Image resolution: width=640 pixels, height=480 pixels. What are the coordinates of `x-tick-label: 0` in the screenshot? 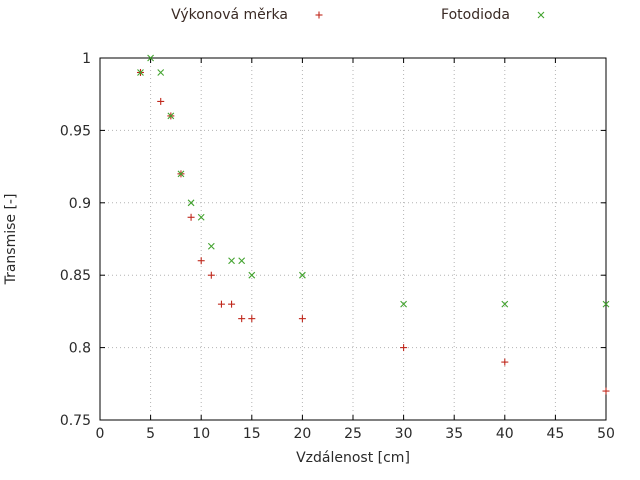 It's located at (100, 434).